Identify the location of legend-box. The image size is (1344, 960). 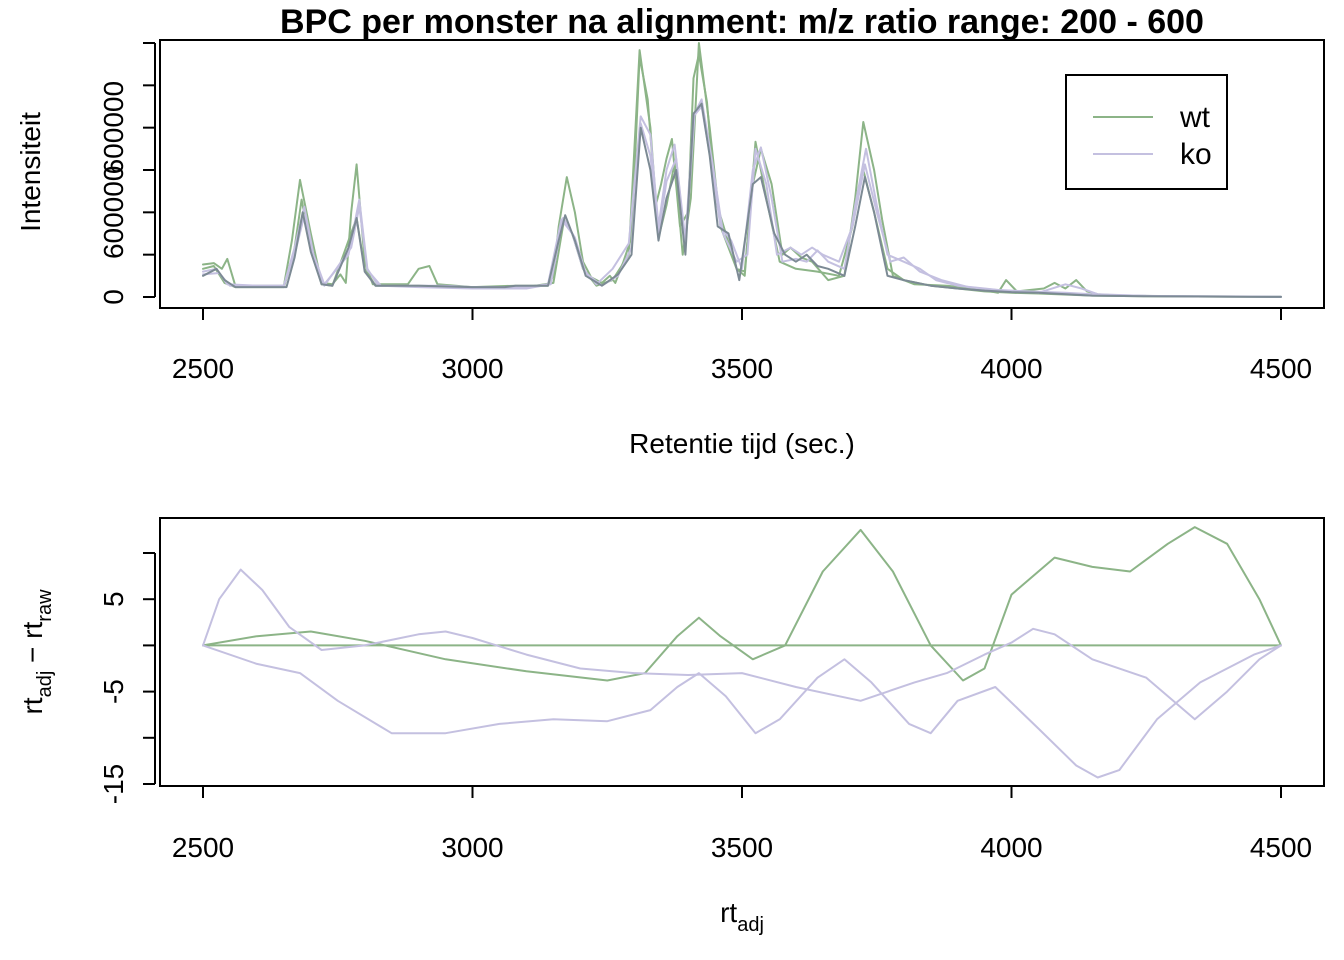
(1146, 132).